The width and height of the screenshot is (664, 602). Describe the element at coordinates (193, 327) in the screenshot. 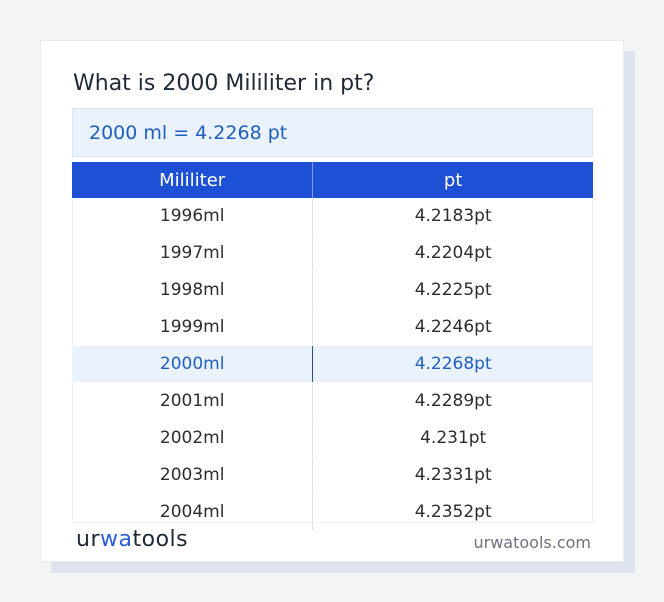

I see `cell-ml: 1999ml` at that location.